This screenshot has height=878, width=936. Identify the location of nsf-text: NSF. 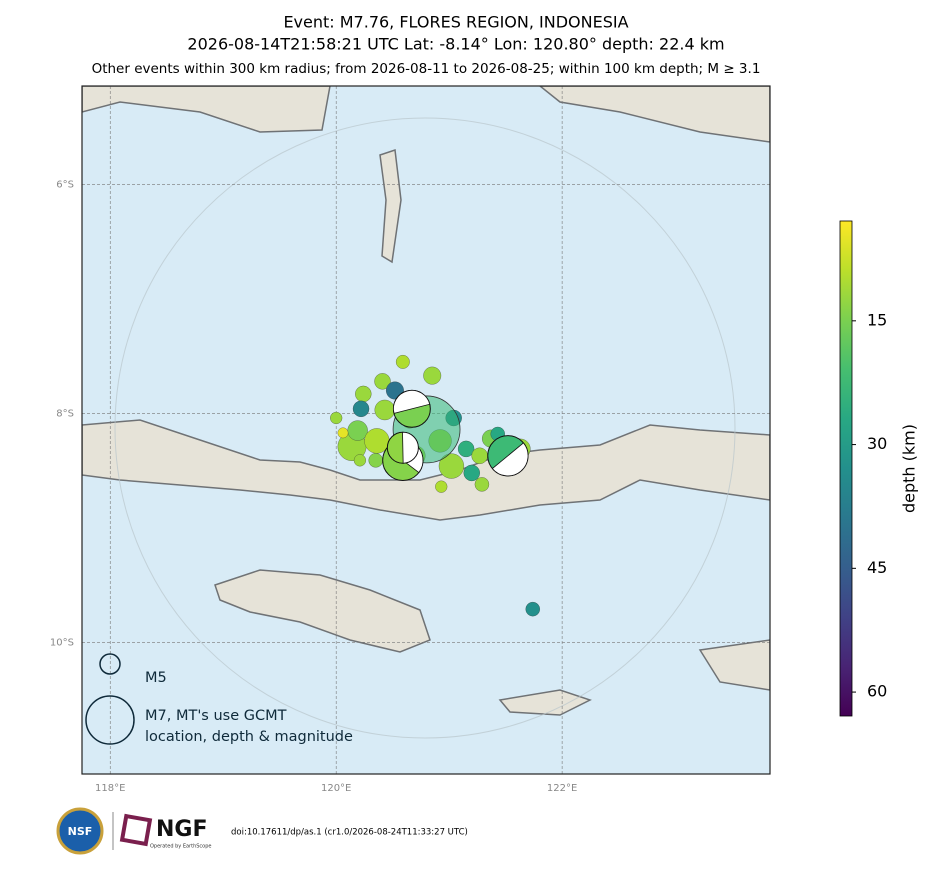
(80, 831).